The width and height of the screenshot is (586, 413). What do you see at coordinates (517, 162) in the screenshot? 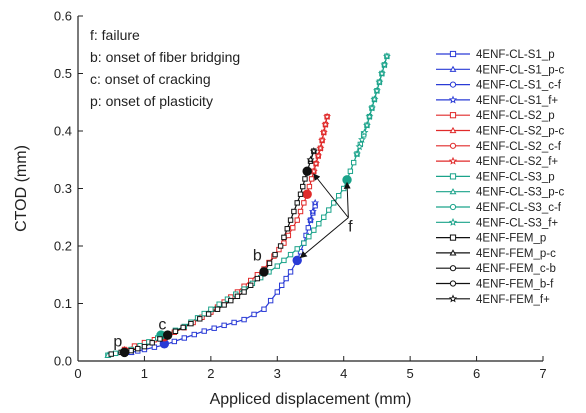
I see `legend-label: 4ENF-CL-S2_f+` at bounding box center [517, 162].